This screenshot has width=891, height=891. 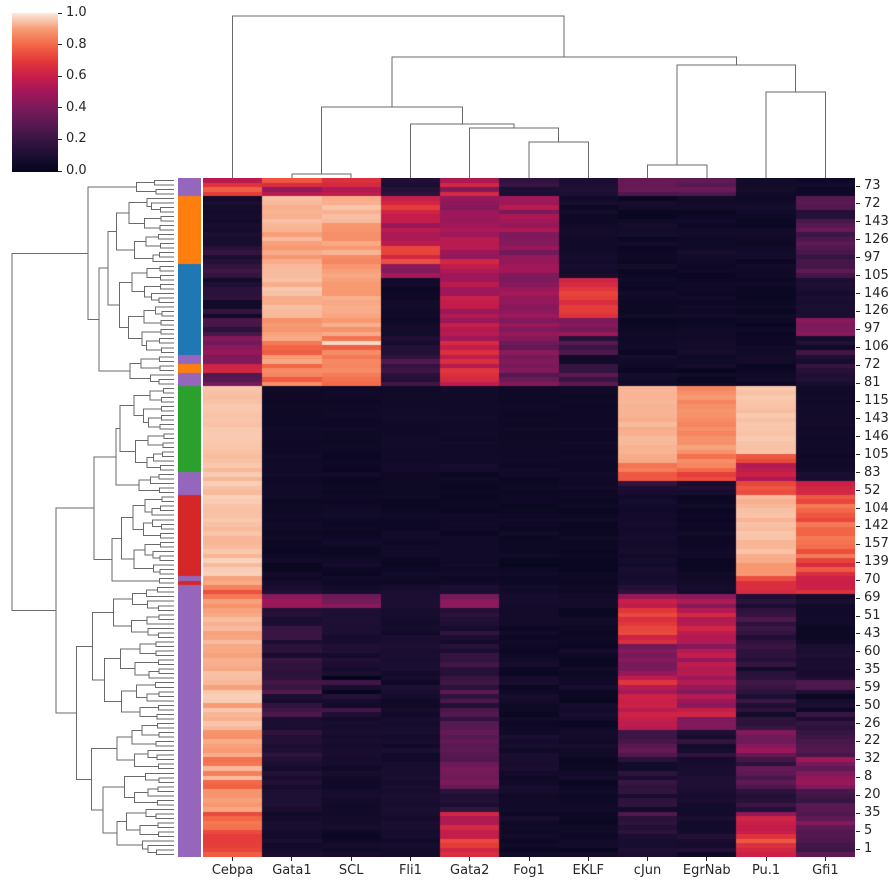 What do you see at coordinates (872, 185) in the screenshot?
I see `row-tick-label: 73` at bounding box center [872, 185].